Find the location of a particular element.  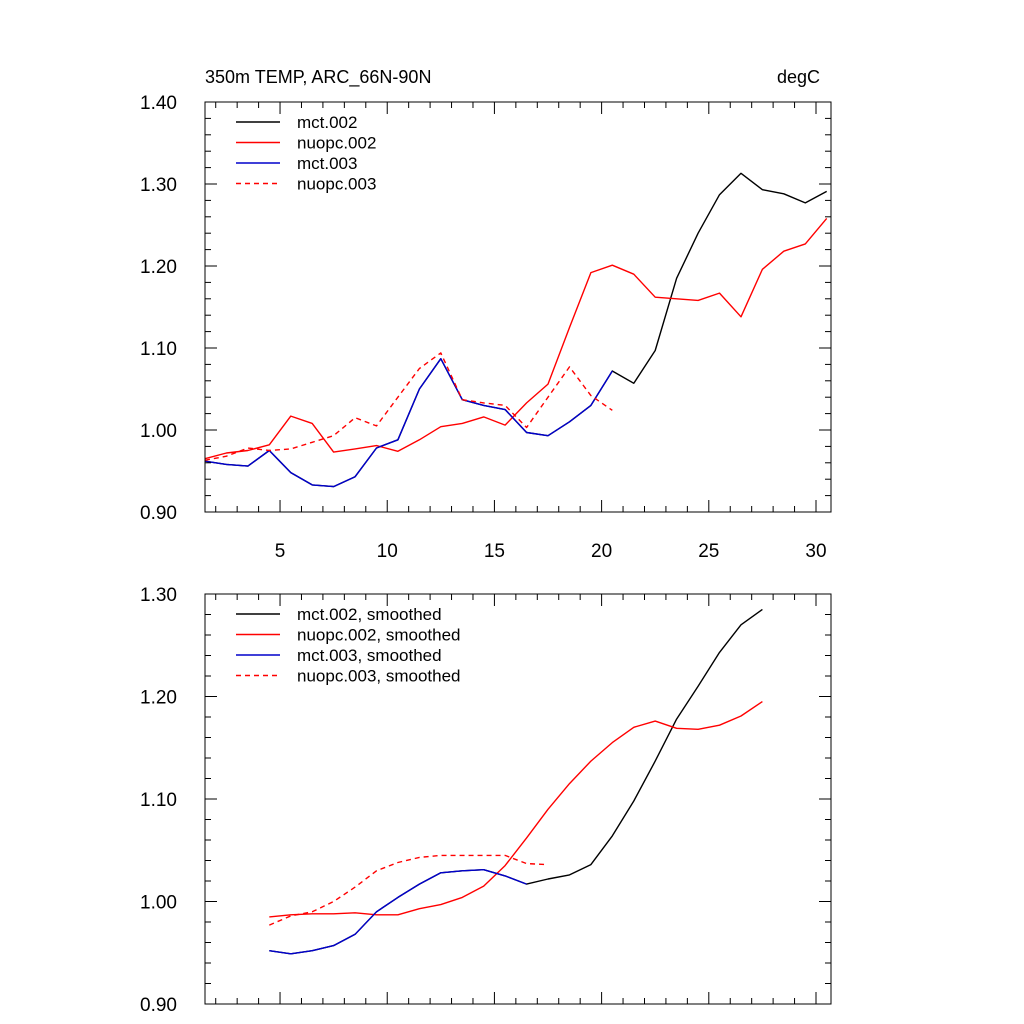

series-line-mct-003-smoothed is located at coordinates (398, 912).